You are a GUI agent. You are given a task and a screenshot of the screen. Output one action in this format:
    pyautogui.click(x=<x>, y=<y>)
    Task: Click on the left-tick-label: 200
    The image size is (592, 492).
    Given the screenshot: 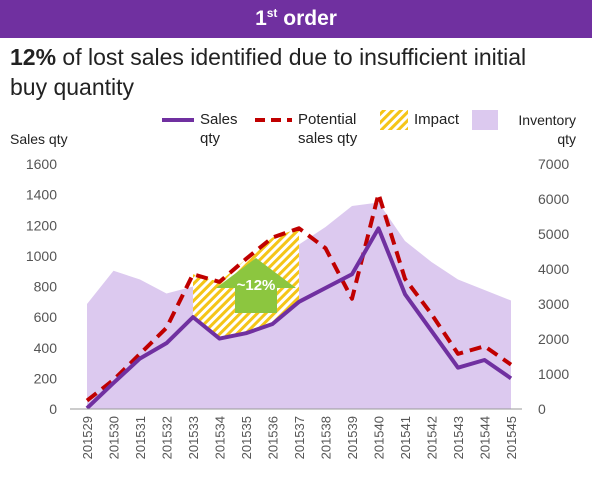 What is the action you would take?
    pyautogui.click(x=46, y=378)
    